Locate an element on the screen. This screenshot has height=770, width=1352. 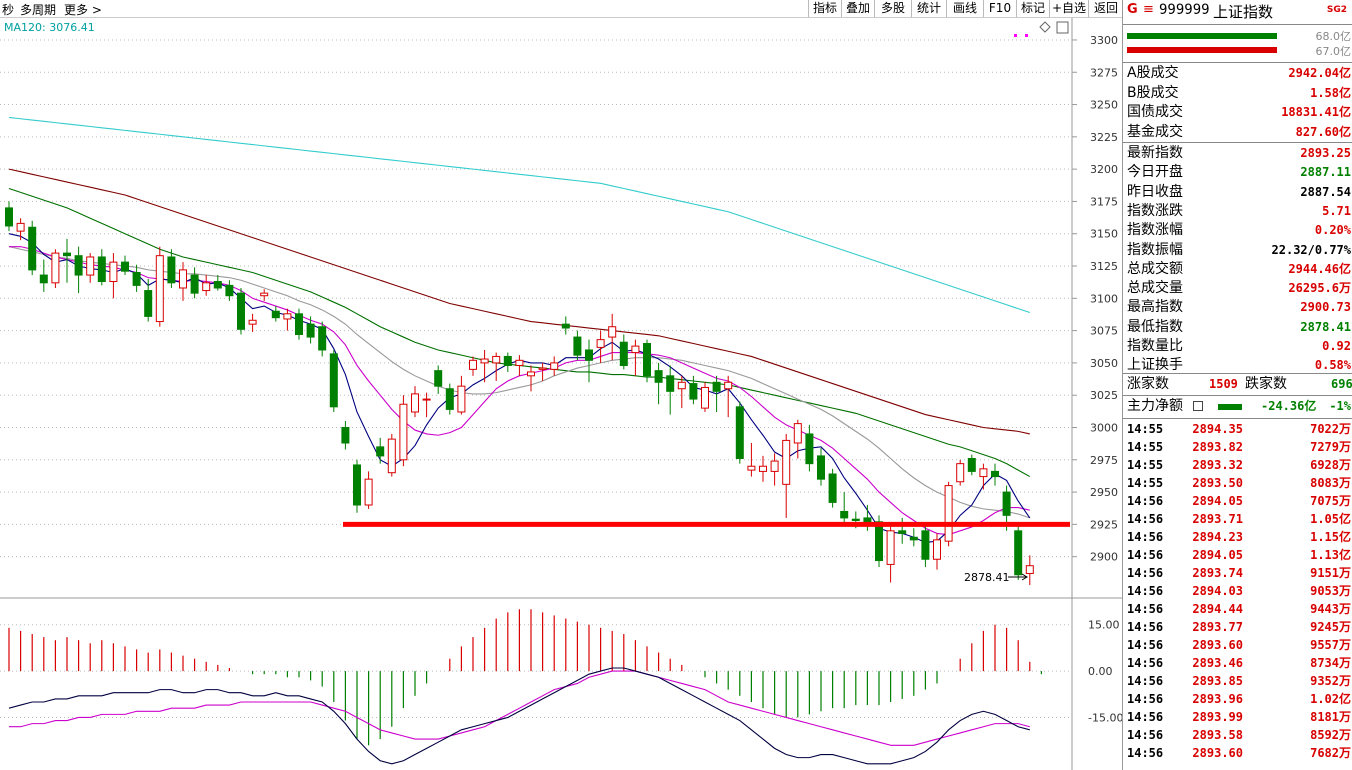
menu-icon: ≡ is located at coordinates (1148, 9).